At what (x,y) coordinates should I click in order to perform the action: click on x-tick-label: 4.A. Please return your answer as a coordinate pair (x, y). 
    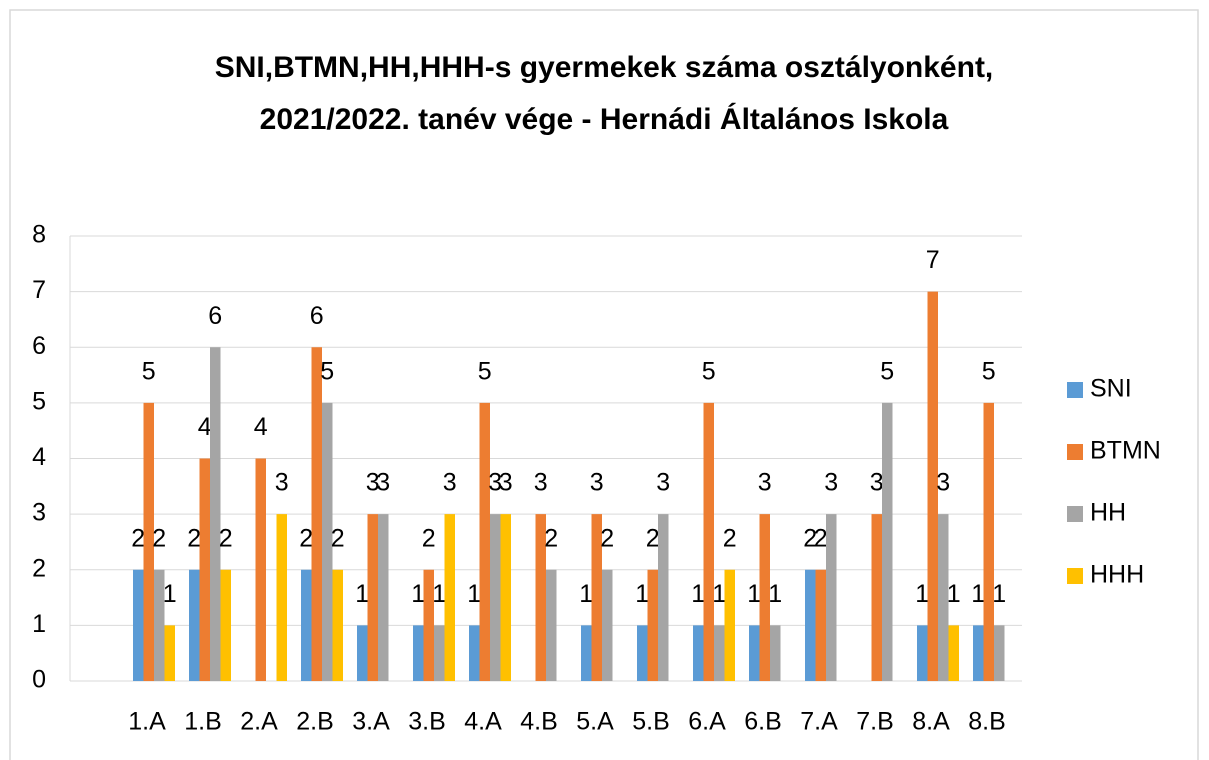
    Looking at the image, I should click on (483, 722).